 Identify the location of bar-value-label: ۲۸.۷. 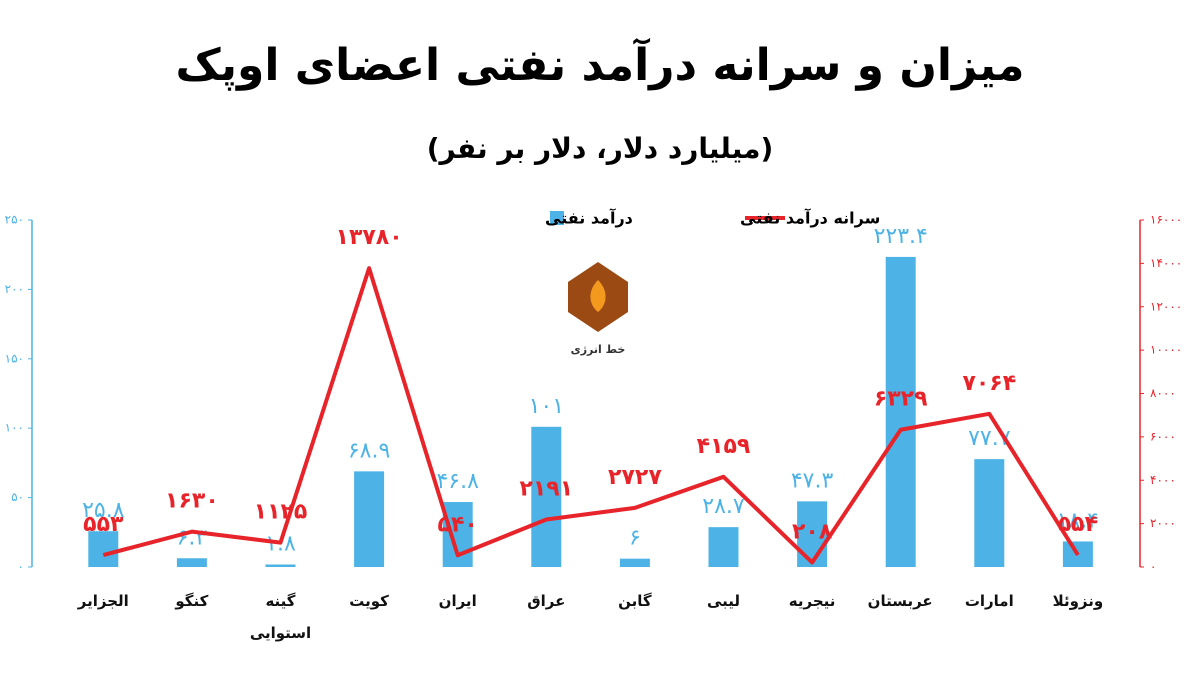
(723, 506).